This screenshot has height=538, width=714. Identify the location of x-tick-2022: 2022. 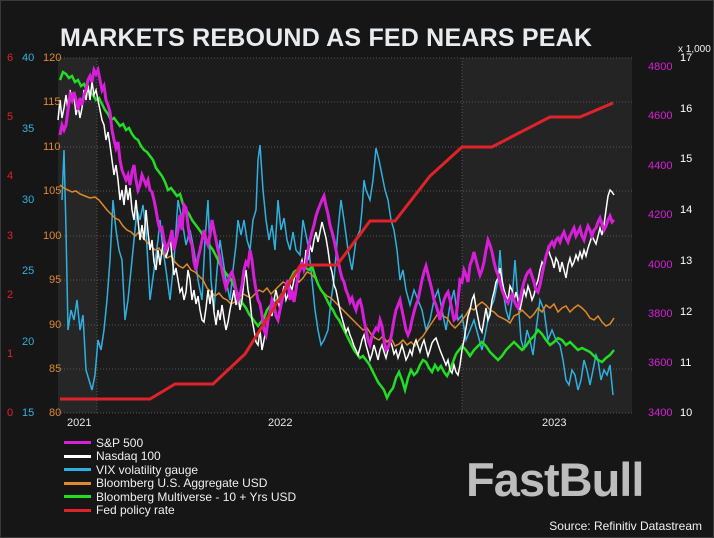
(280, 423).